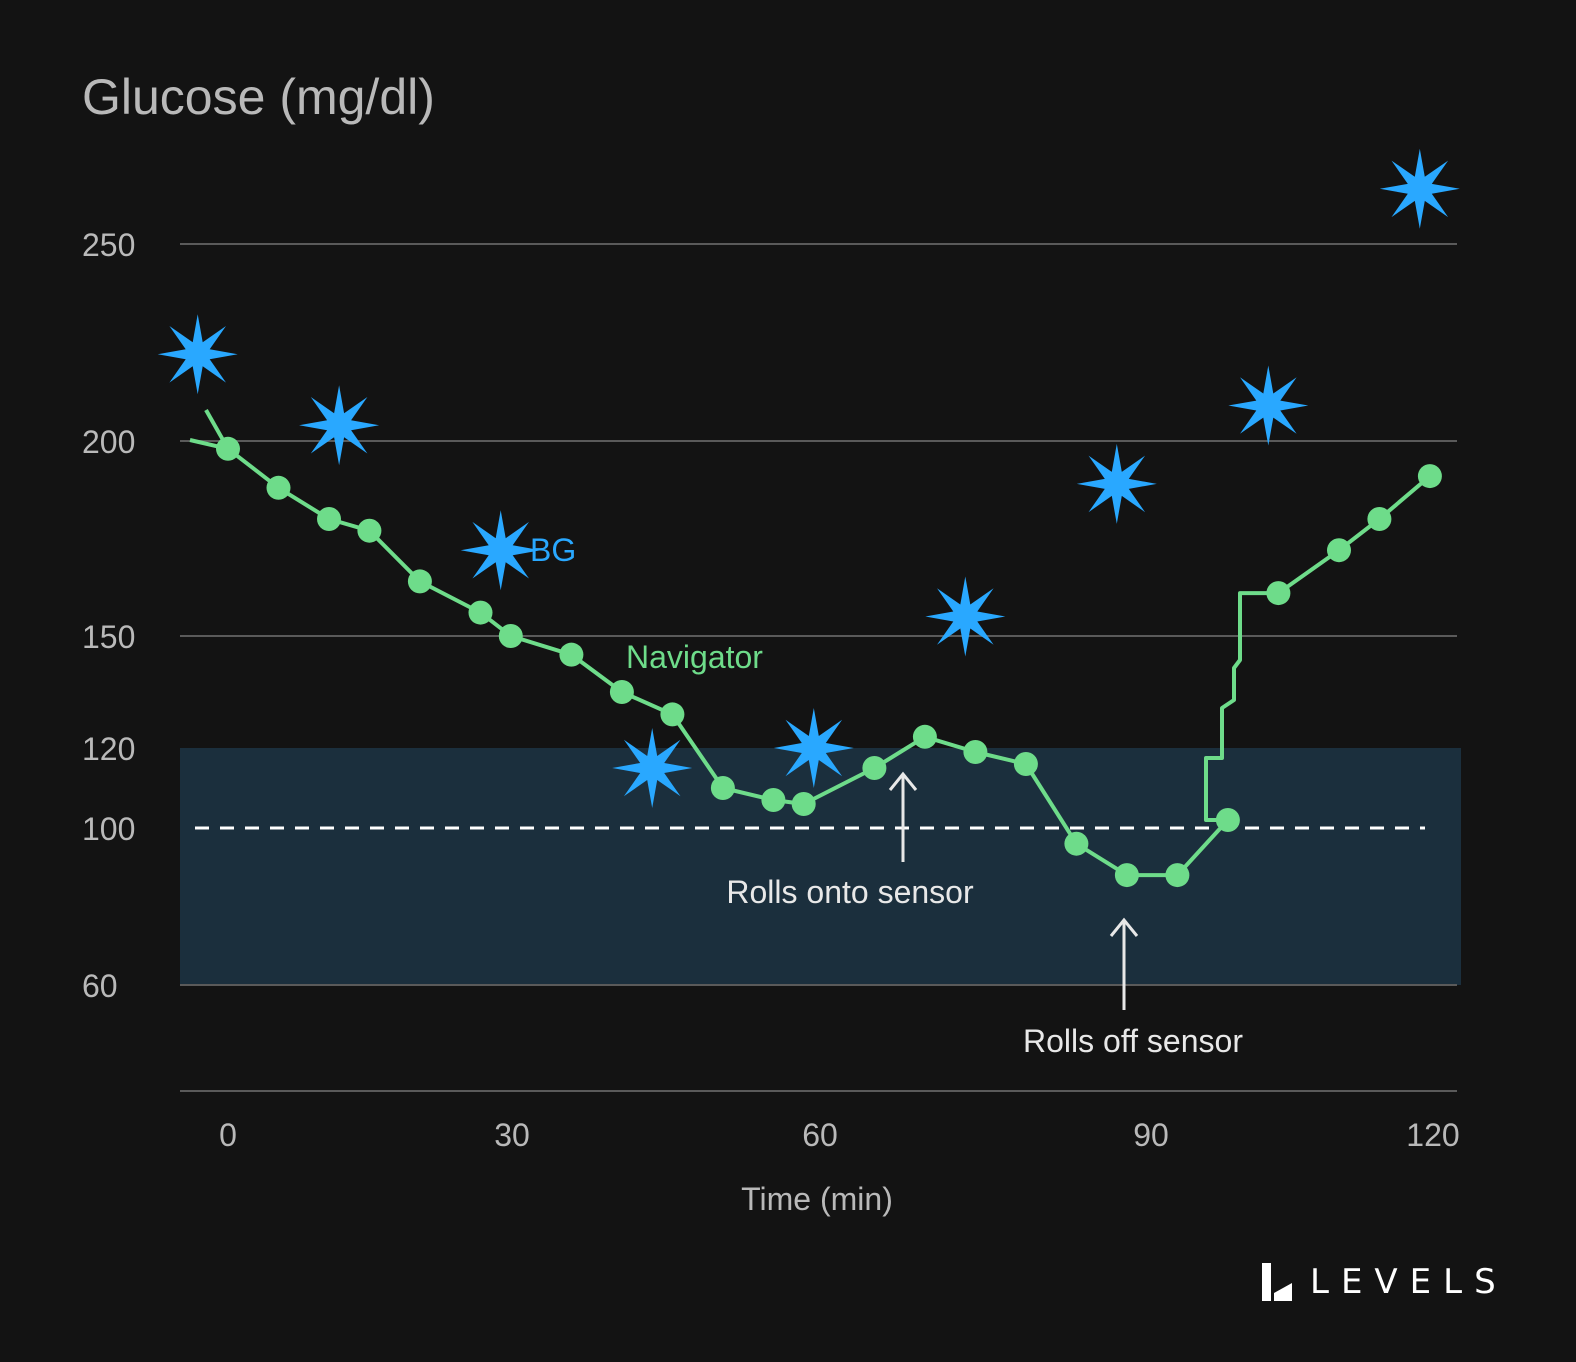 This screenshot has width=1576, height=1362. I want to click on x-tick-label: 60, so click(820, 1135).